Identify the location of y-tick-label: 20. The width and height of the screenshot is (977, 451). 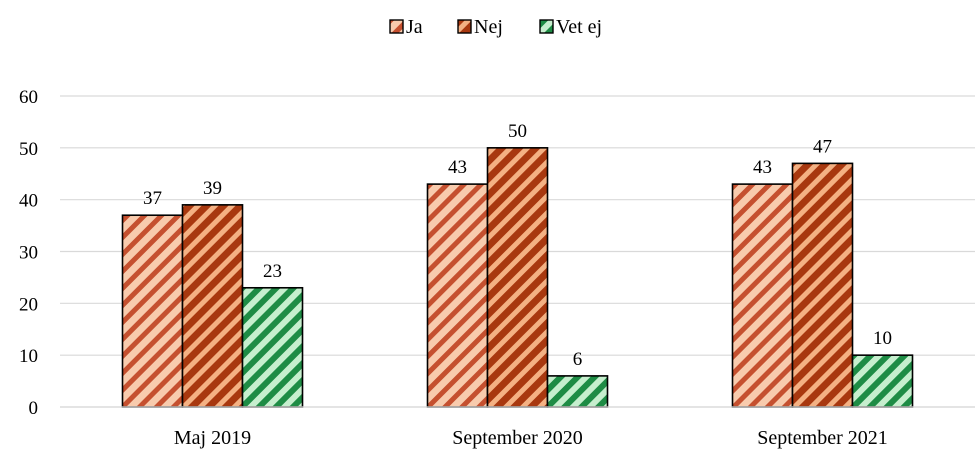
(28, 304).